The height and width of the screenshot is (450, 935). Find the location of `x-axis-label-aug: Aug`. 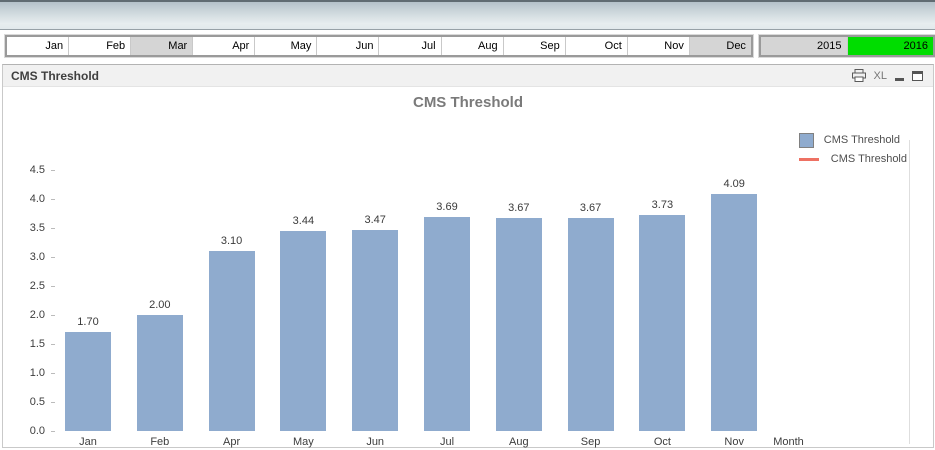

x-axis-label-aug: Aug is located at coordinates (519, 442).